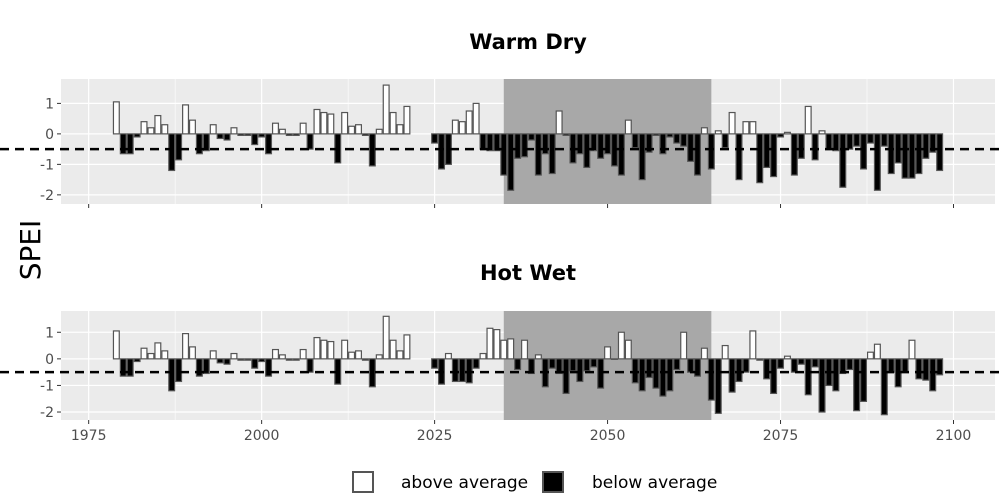 This screenshot has width=1000, height=500. Describe the element at coordinates (49, 104) in the screenshot. I see `y-tick-label: 1` at that location.